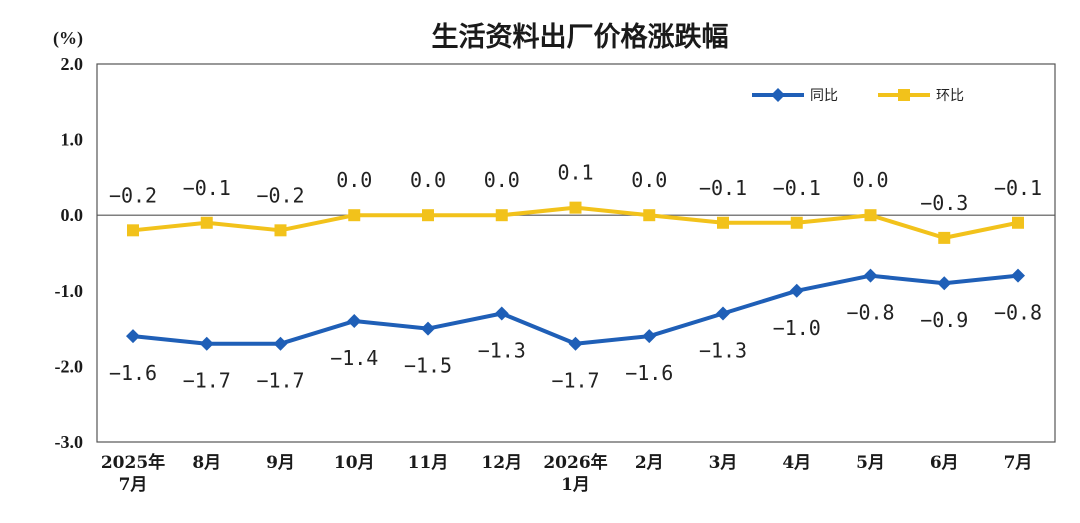 The image size is (1080, 523). Describe the element at coordinates (206, 463) in the screenshot. I see `x-tick-label: 8月` at that location.